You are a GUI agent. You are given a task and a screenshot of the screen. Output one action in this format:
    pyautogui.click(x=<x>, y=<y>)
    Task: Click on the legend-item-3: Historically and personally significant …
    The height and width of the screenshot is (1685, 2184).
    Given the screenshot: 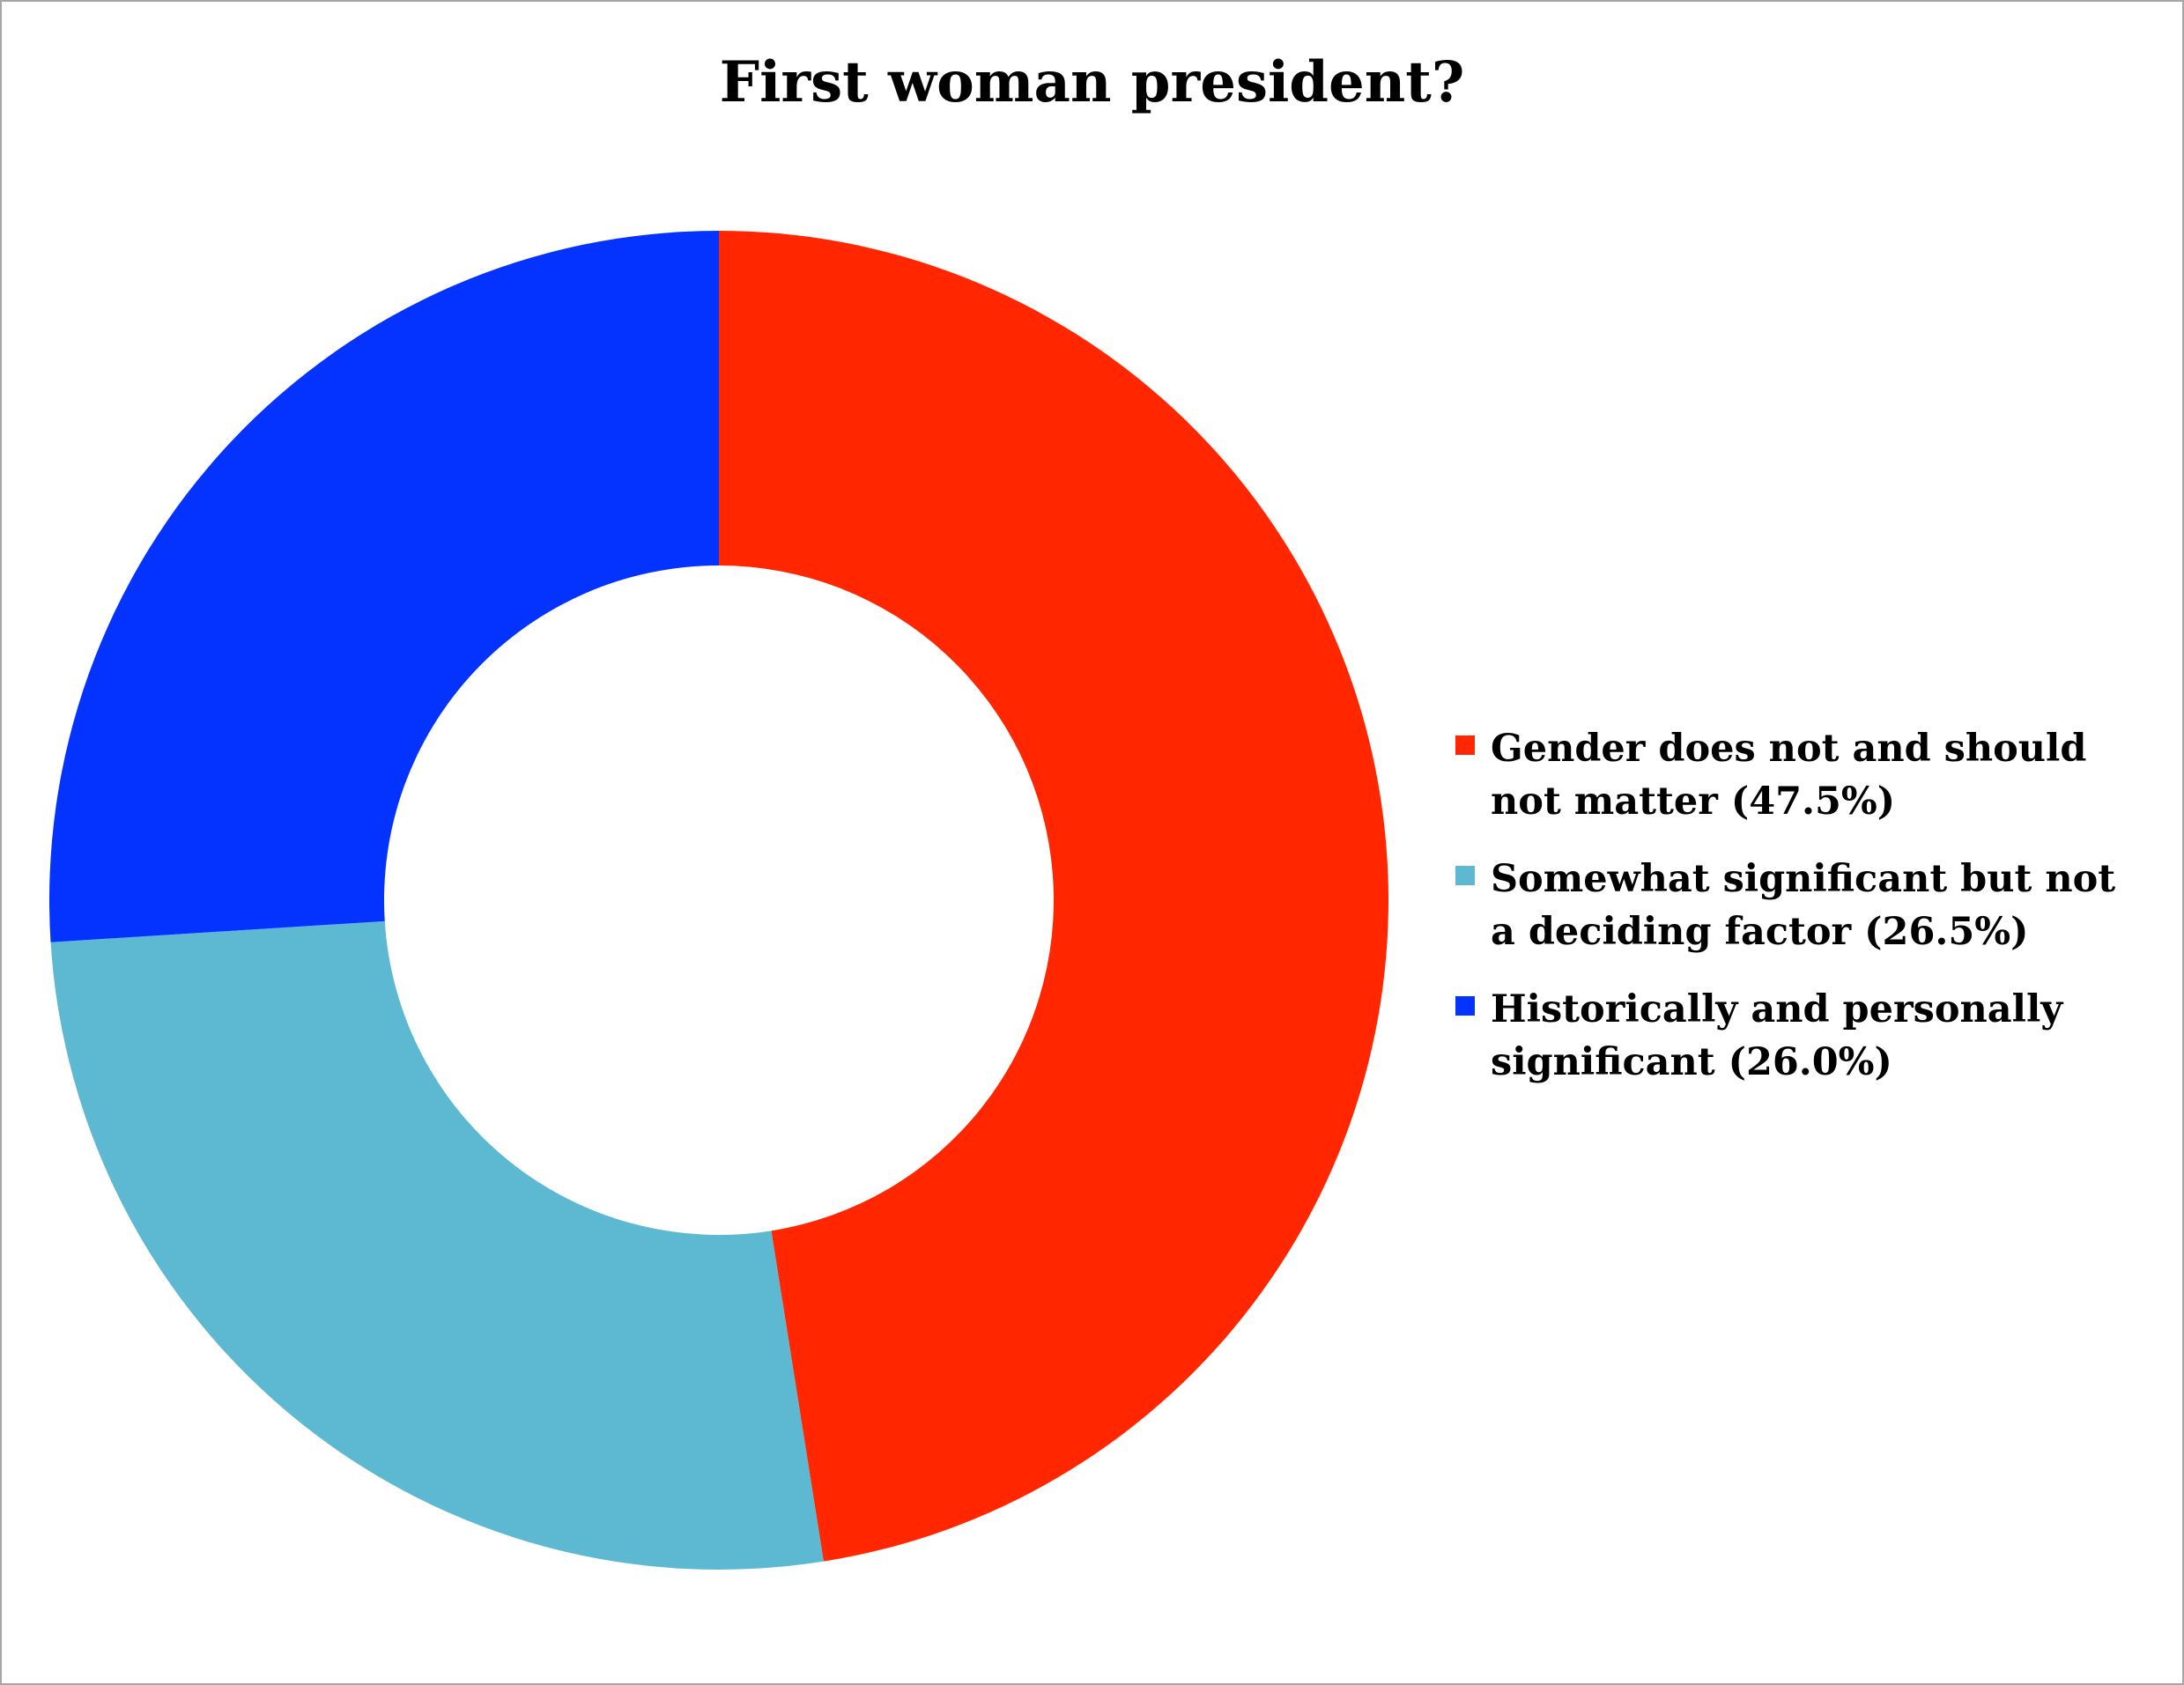 What is the action you would take?
    pyautogui.click(x=1803, y=1036)
    